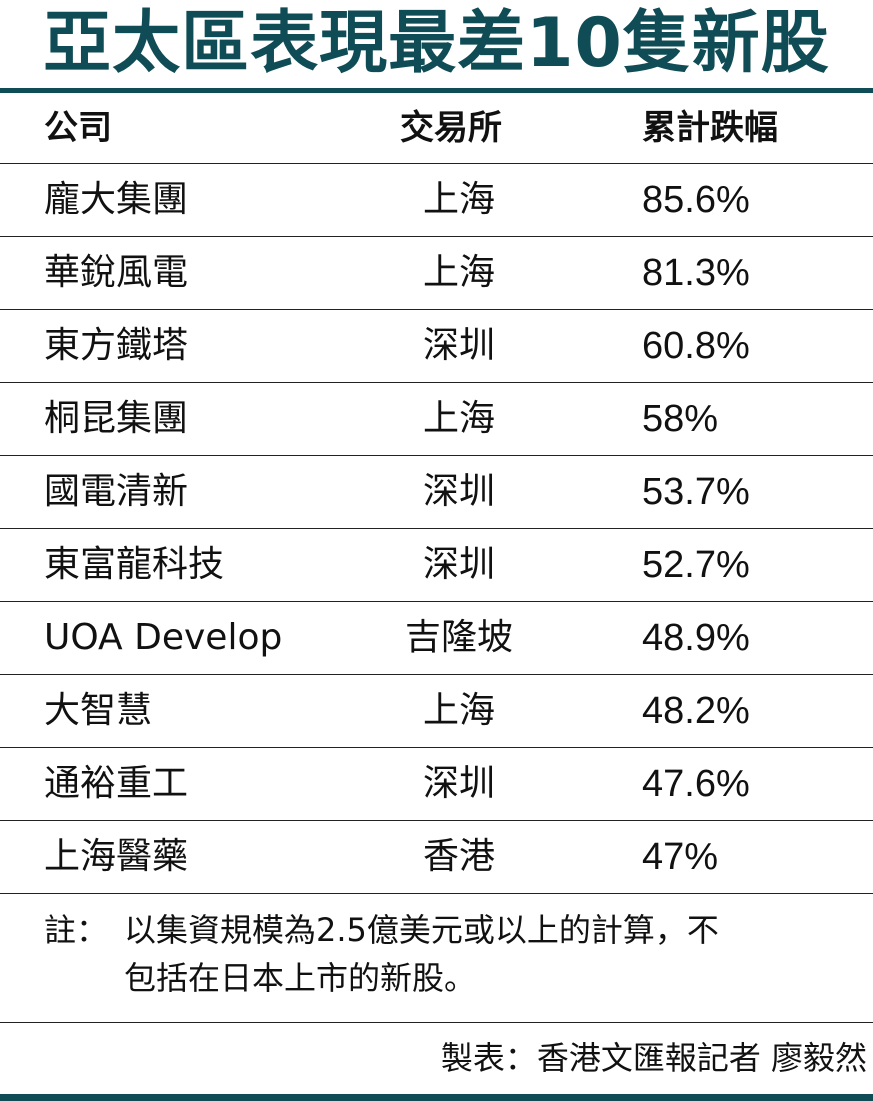 The height and width of the screenshot is (1101, 873). I want to click on footnote-line-2: 包括在日本上市的新股。, so click(300, 978).